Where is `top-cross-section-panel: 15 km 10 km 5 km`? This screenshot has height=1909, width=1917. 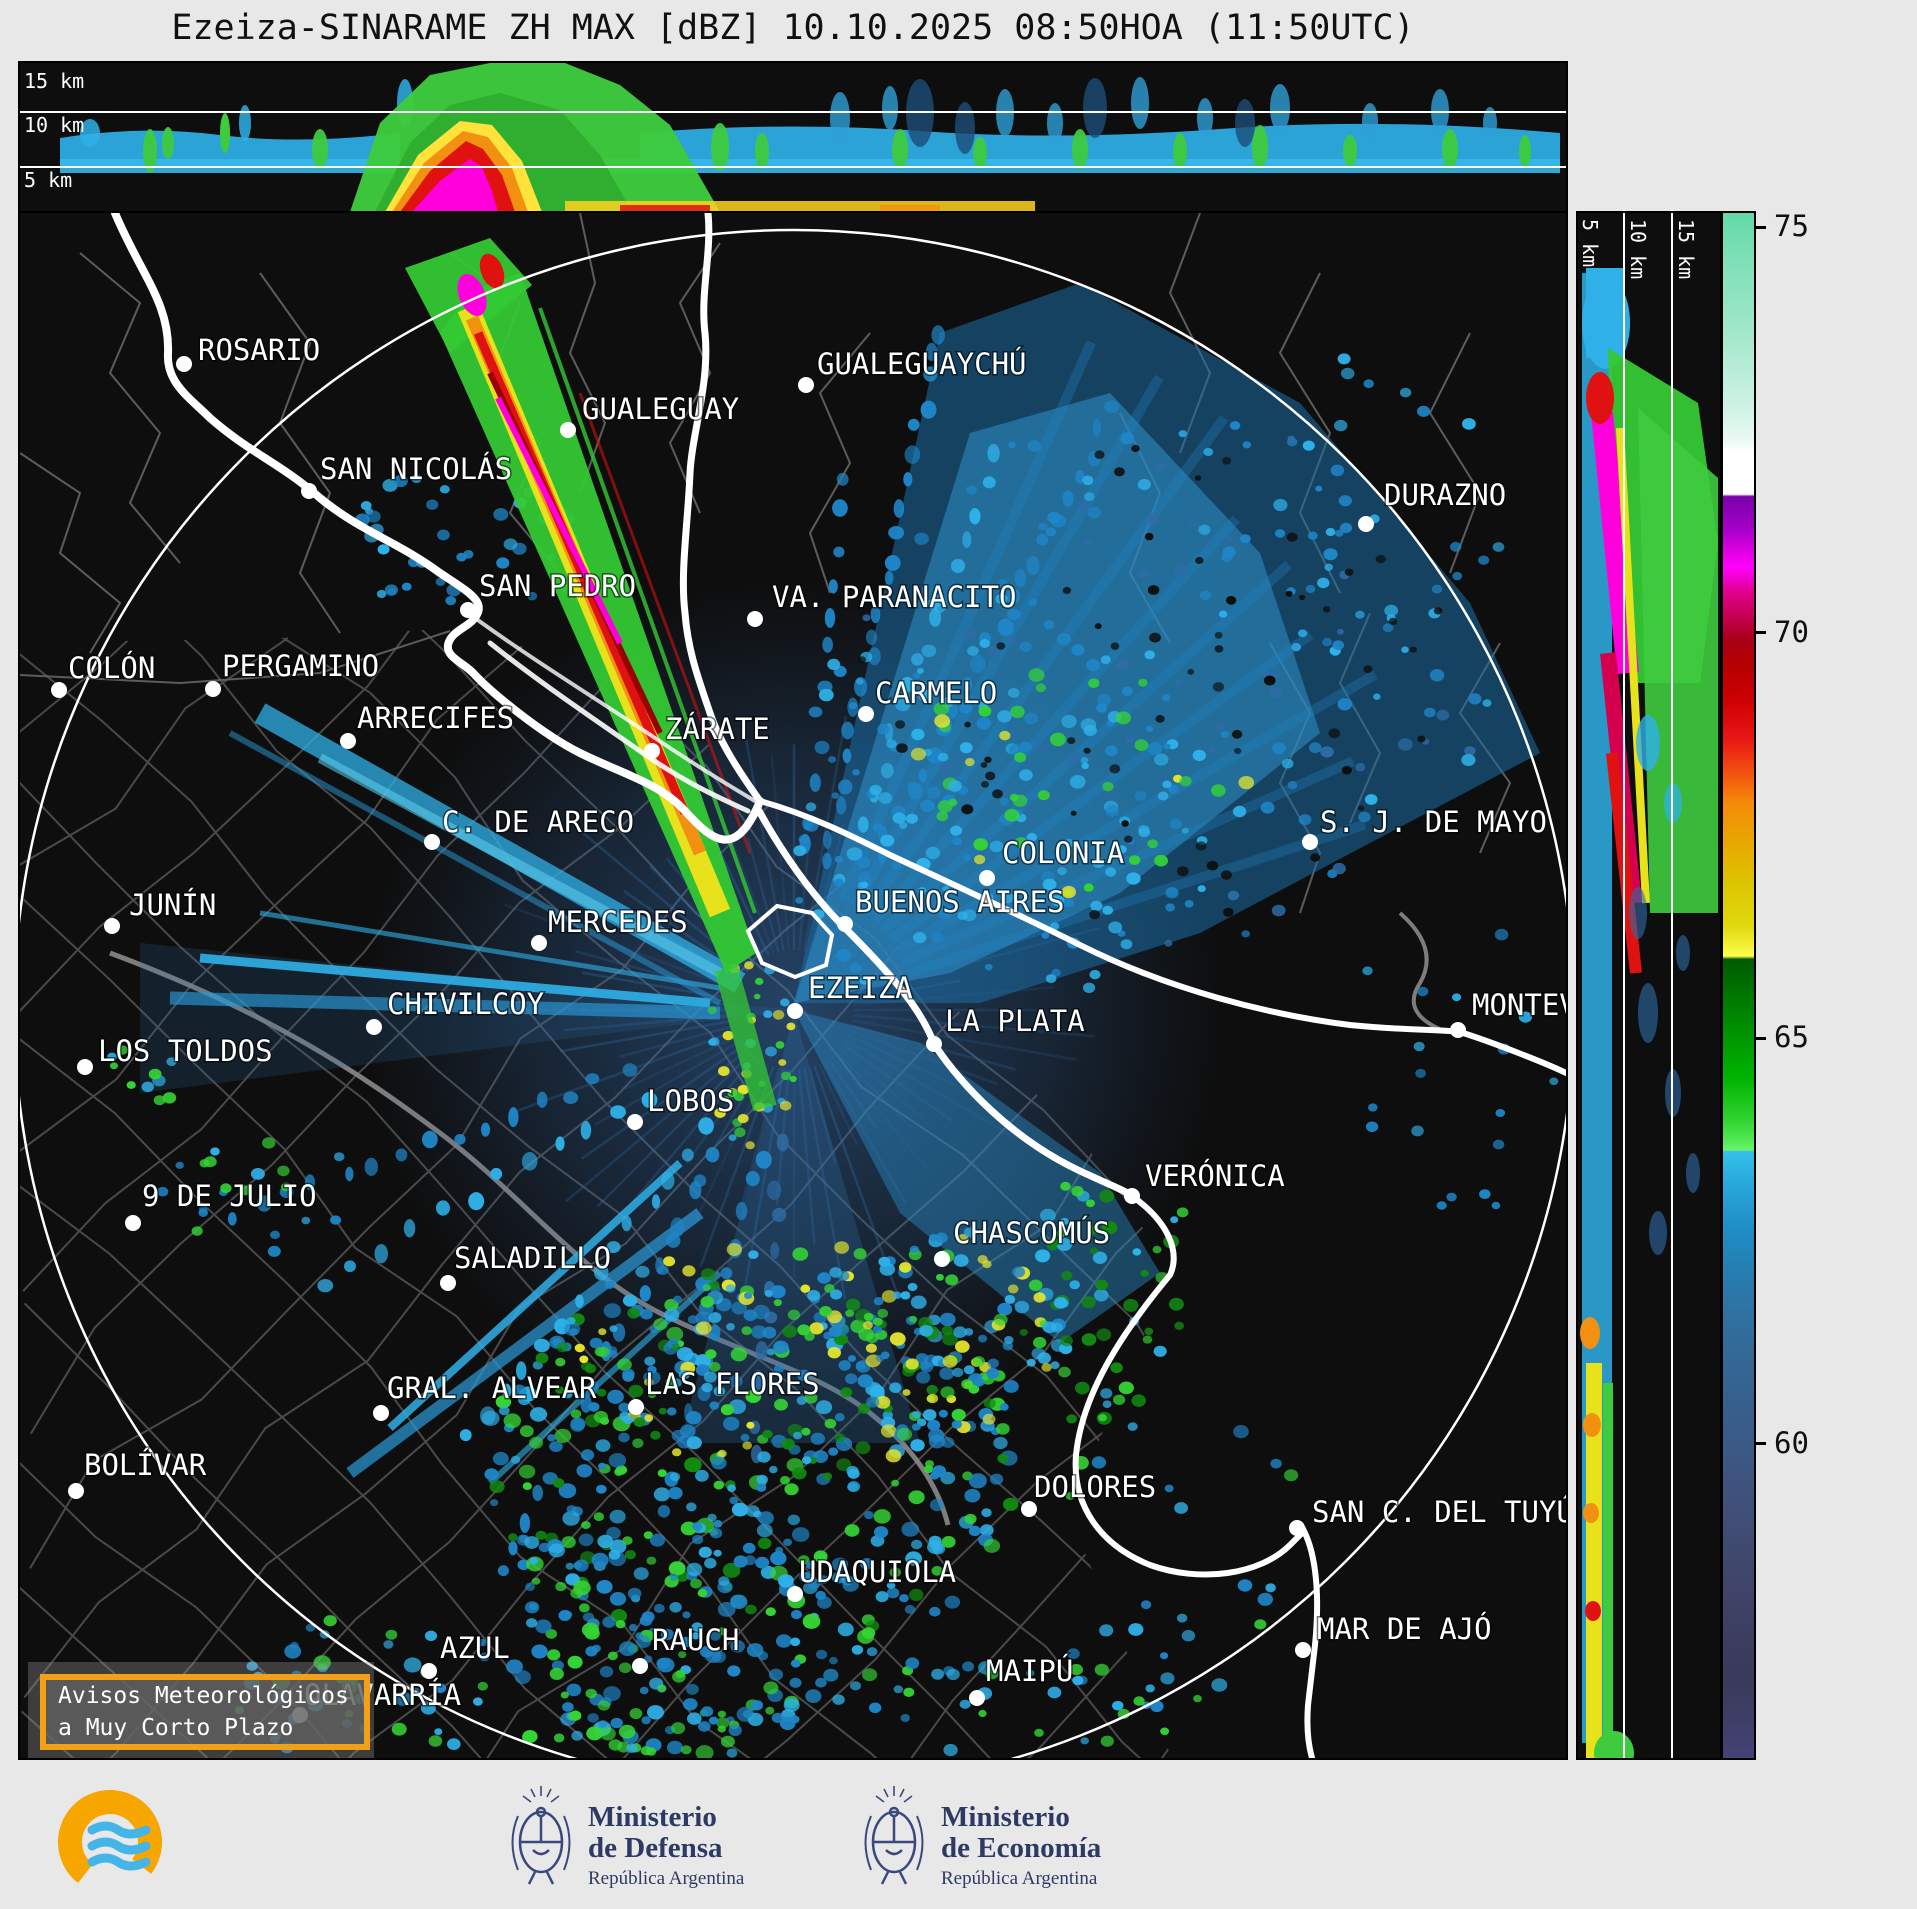 top-cross-section-panel: 15 km 10 km 5 km is located at coordinates (793, 137).